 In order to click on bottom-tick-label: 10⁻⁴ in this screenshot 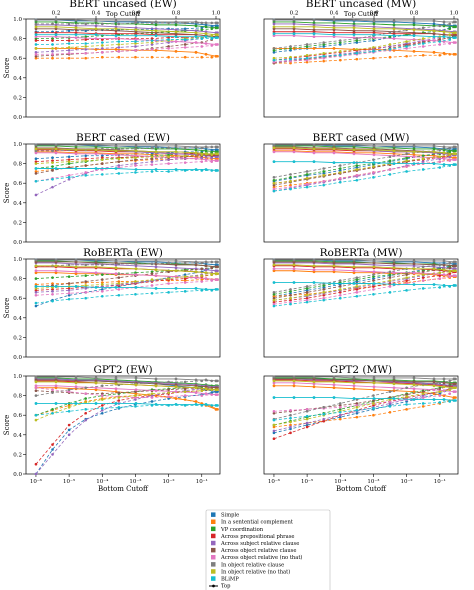, I will do `click(340, 481)`.